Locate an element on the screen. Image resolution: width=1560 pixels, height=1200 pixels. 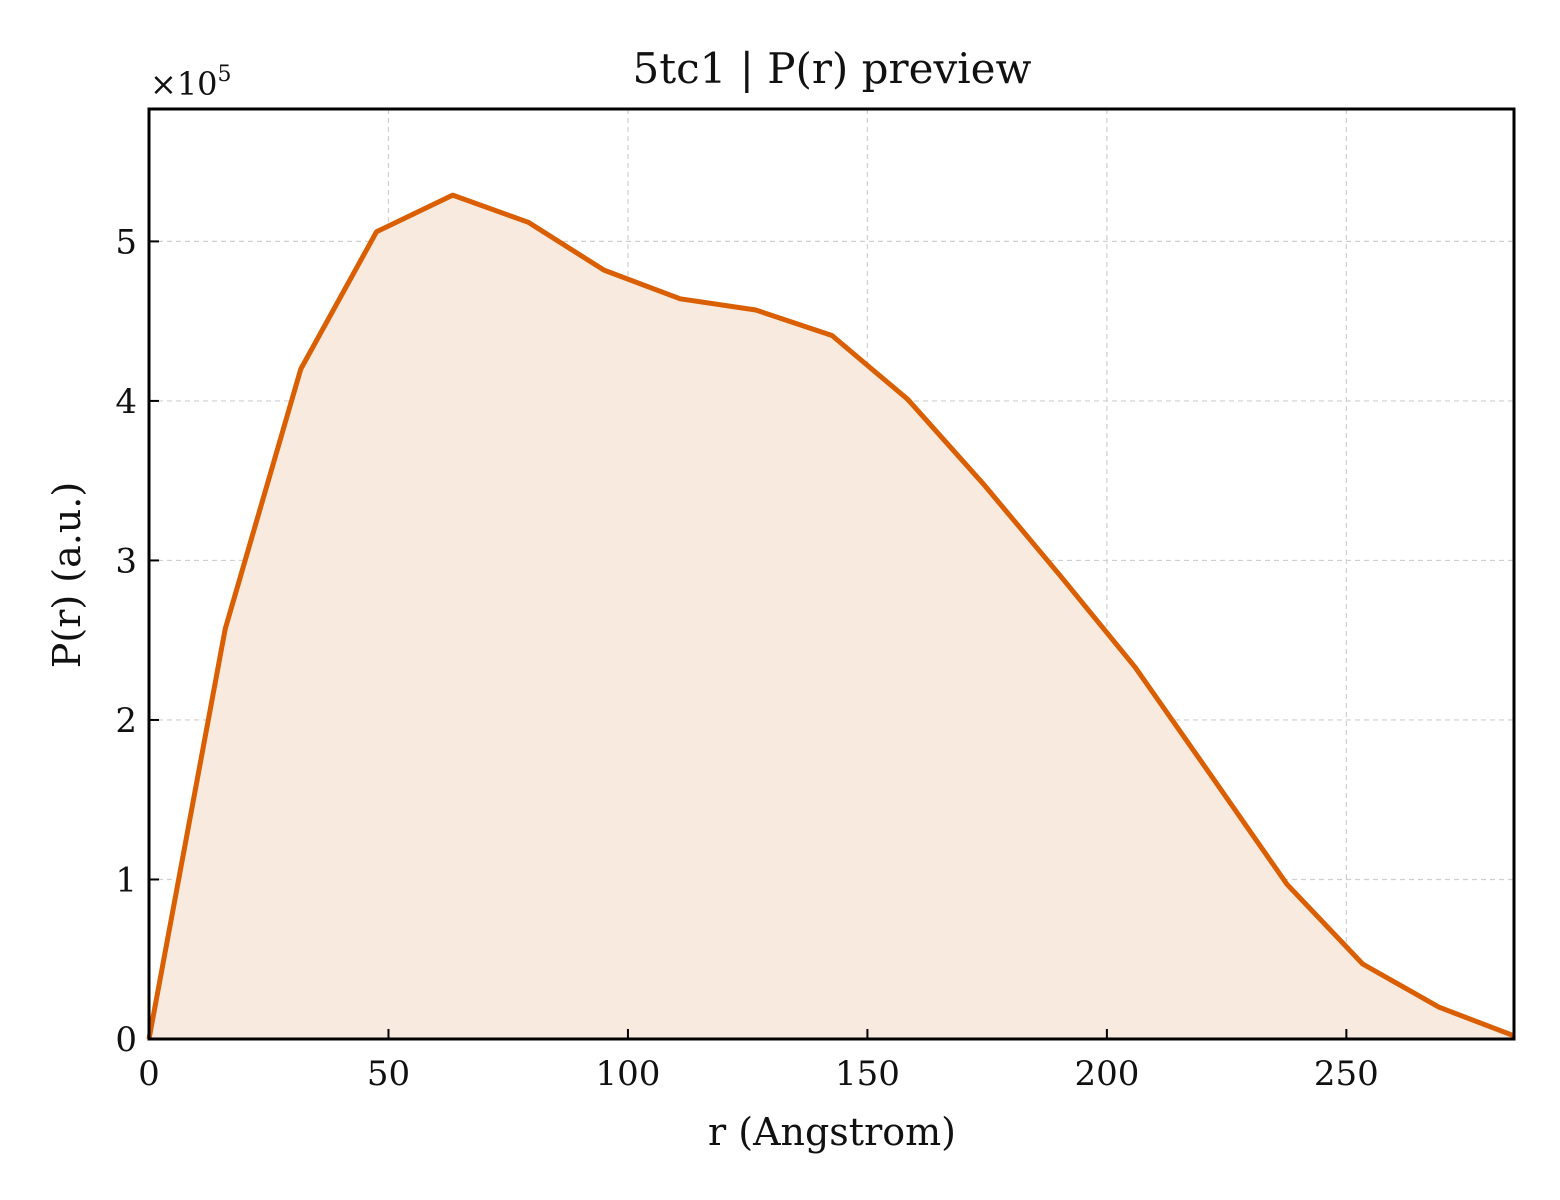
x-tick-label: 0 is located at coordinates (149, 1074).